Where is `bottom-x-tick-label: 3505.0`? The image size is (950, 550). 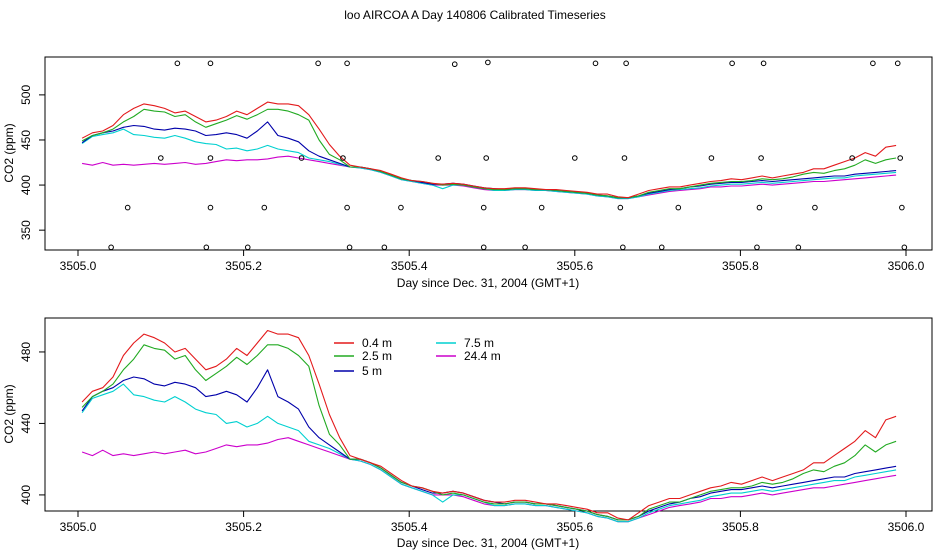 bottom-x-tick-label: 3505.0 is located at coordinates (78, 527).